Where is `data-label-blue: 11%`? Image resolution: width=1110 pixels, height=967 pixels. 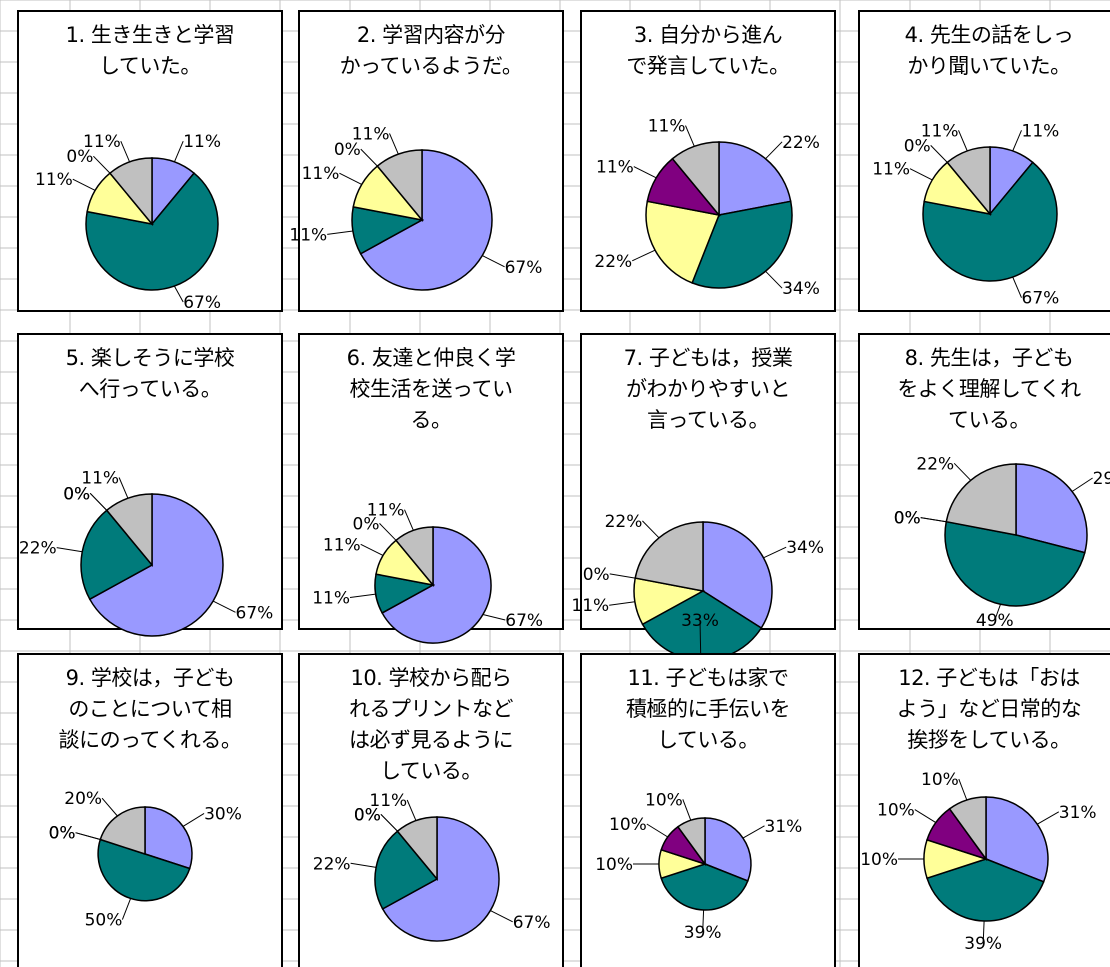
data-label-blue: 11% is located at coordinates (202, 142).